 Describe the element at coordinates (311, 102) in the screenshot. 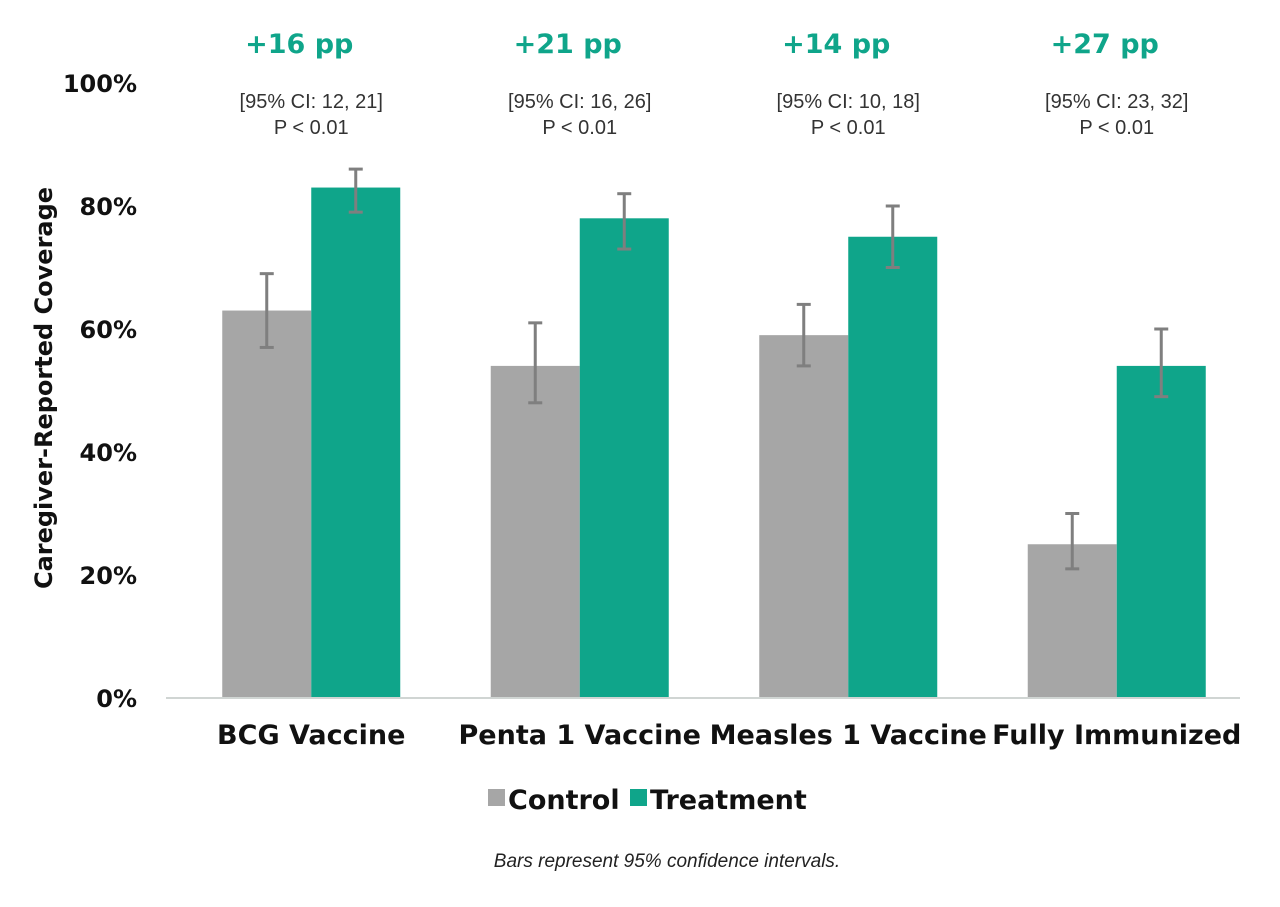

I see `ci-label: [95% CI: 12, 21]` at that location.